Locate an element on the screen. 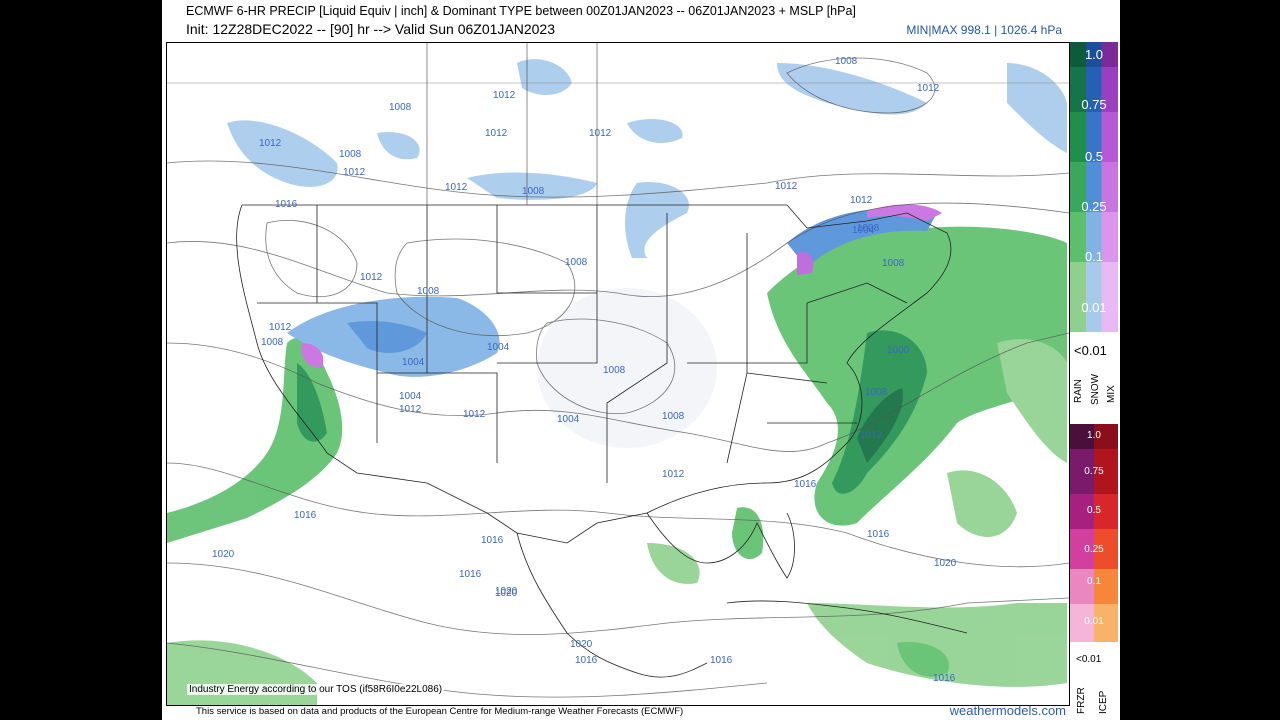 The image size is (1280, 720). cb-lower-label: 0.75 is located at coordinates (1094, 471).